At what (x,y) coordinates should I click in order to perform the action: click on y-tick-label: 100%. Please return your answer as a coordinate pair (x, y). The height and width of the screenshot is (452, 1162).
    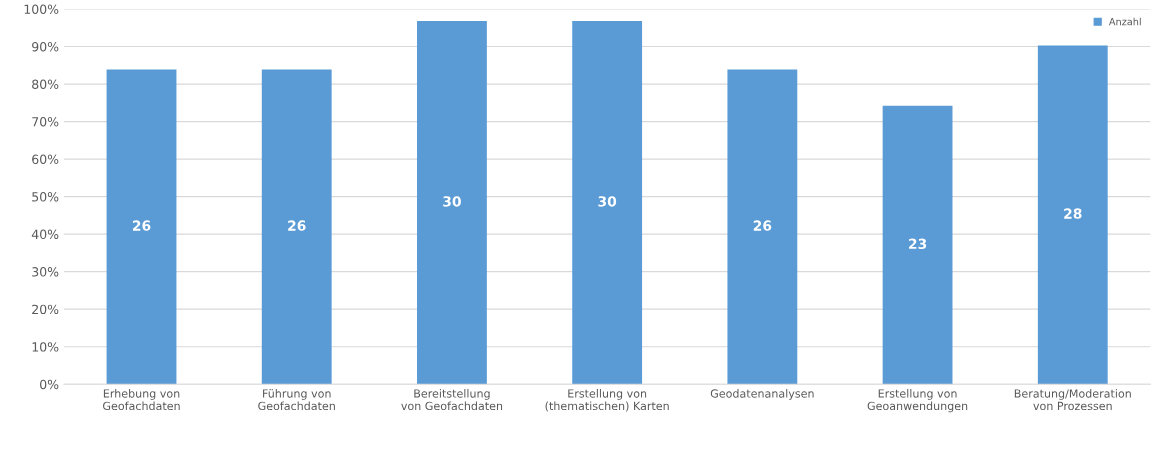
    Looking at the image, I should click on (41, 9).